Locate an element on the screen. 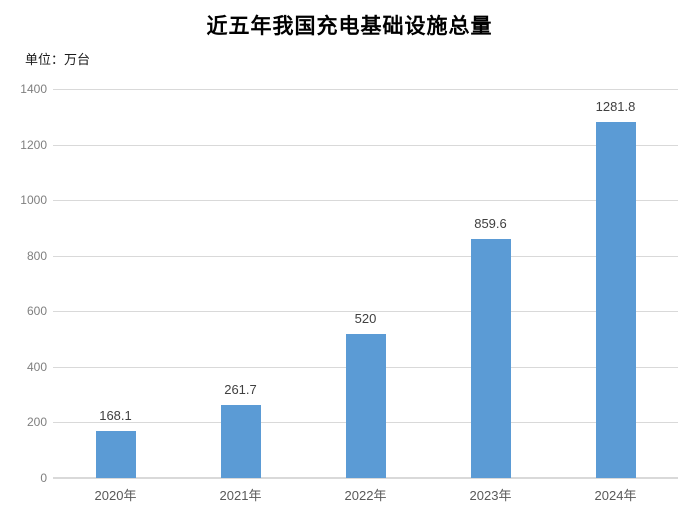 The width and height of the screenshot is (699, 526). bar-2022年 is located at coordinates (365, 405).